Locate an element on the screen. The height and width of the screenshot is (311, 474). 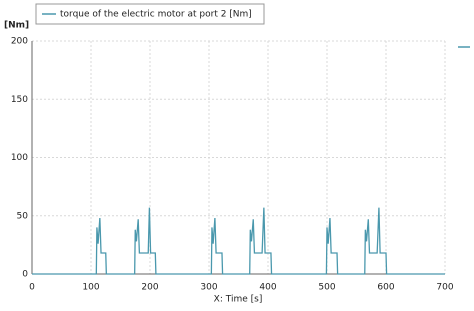
x-tick-label: 0 is located at coordinates (32, 288).